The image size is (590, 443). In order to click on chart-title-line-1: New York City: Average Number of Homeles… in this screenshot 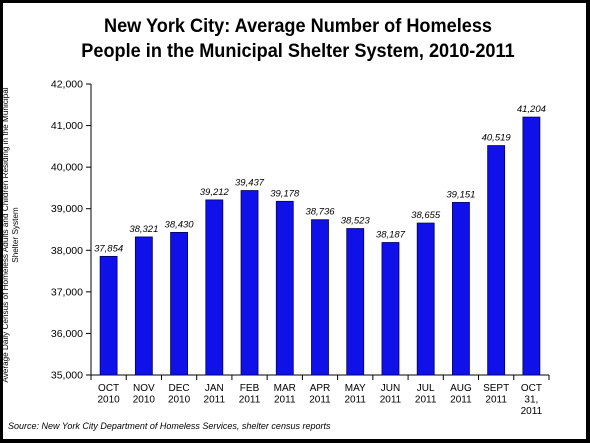, I will do `click(298, 26)`.